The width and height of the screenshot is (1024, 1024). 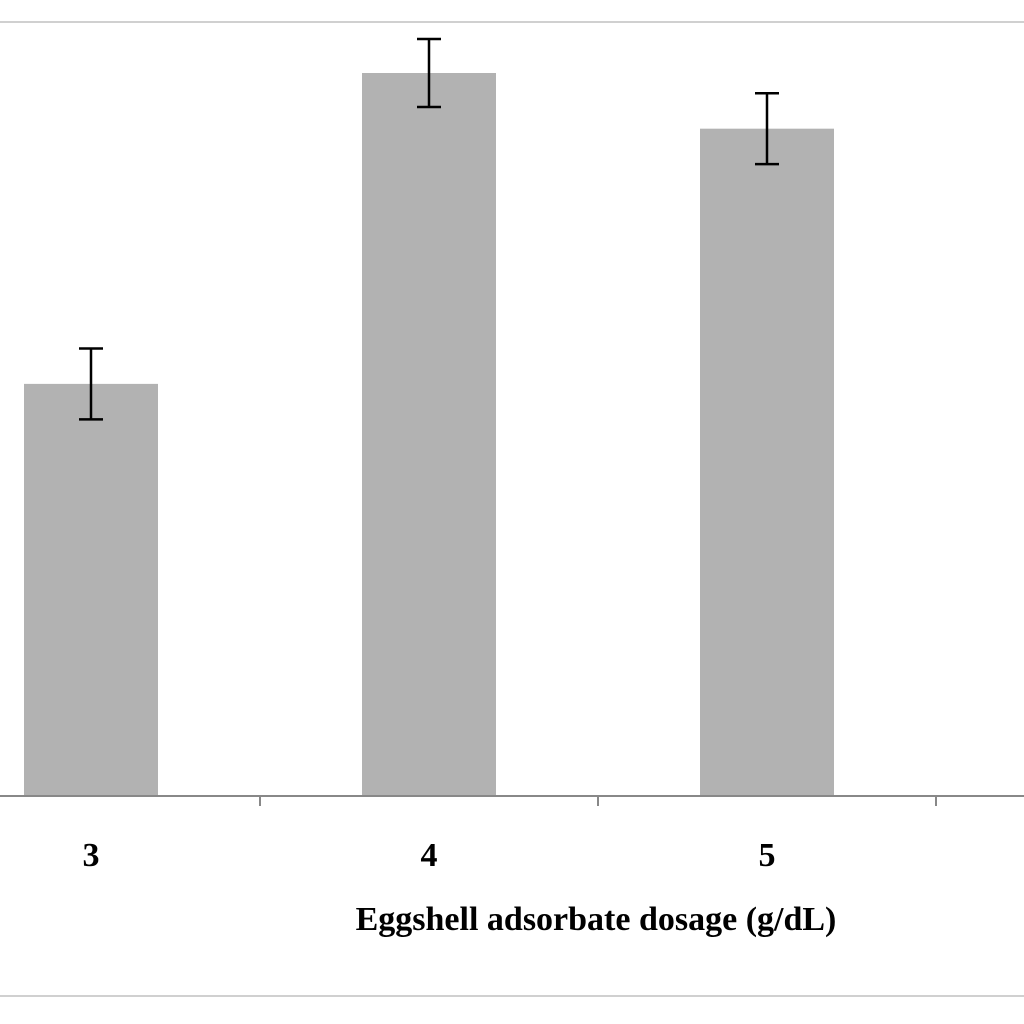 I want to click on x-tick-label-5: 5, so click(x=767, y=855).